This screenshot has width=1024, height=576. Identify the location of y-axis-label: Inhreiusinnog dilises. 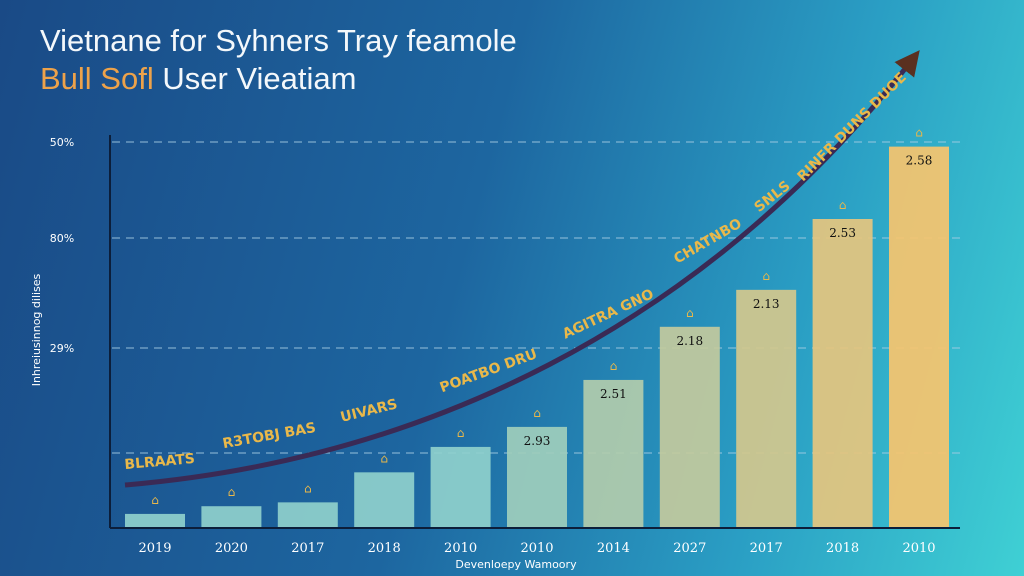
(36, 329).